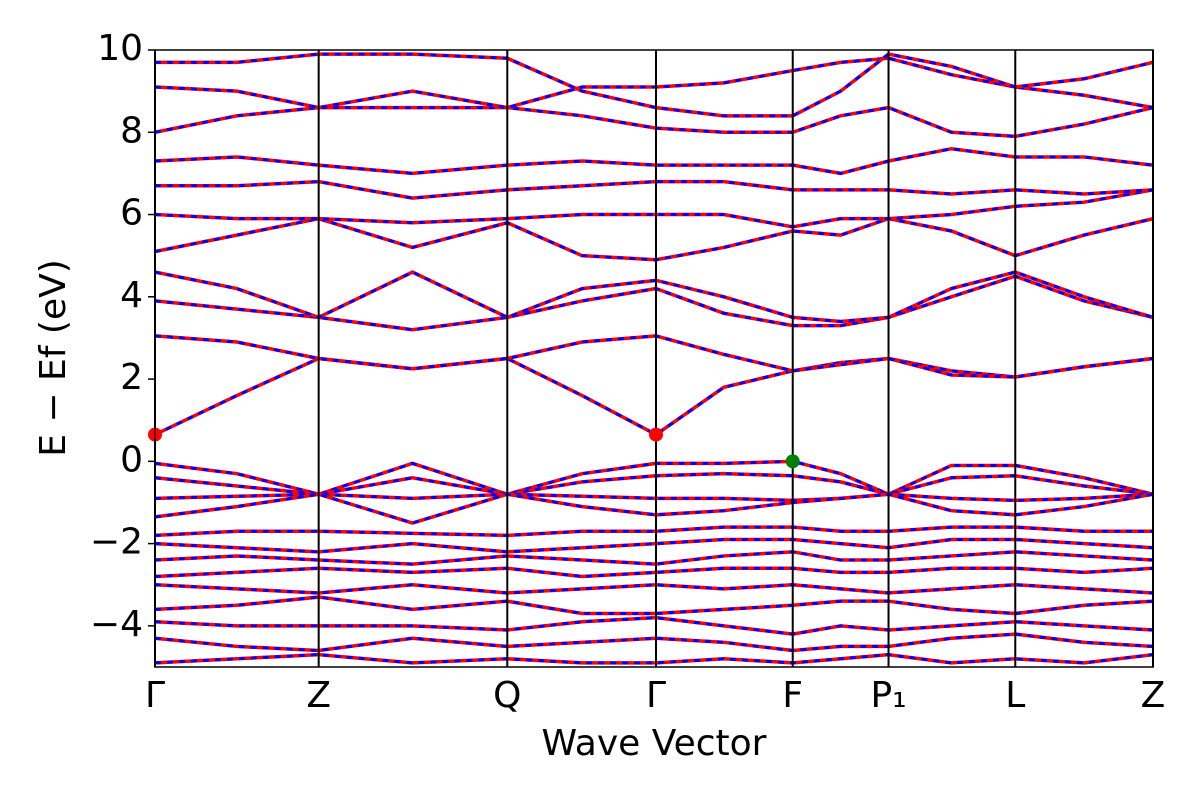 This screenshot has width=1200, height=800. What do you see at coordinates (131, 295) in the screenshot?
I see `y-tick-label: 4` at bounding box center [131, 295].